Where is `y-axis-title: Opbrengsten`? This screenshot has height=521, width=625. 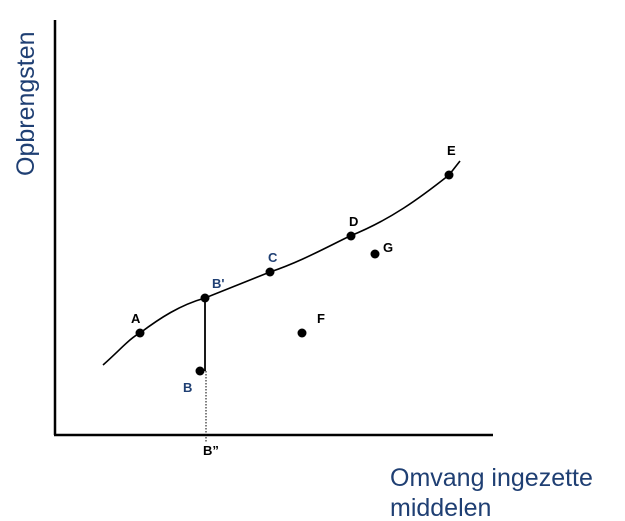
y-axis-title: Opbrengsten is located at coordinates (26, 103).